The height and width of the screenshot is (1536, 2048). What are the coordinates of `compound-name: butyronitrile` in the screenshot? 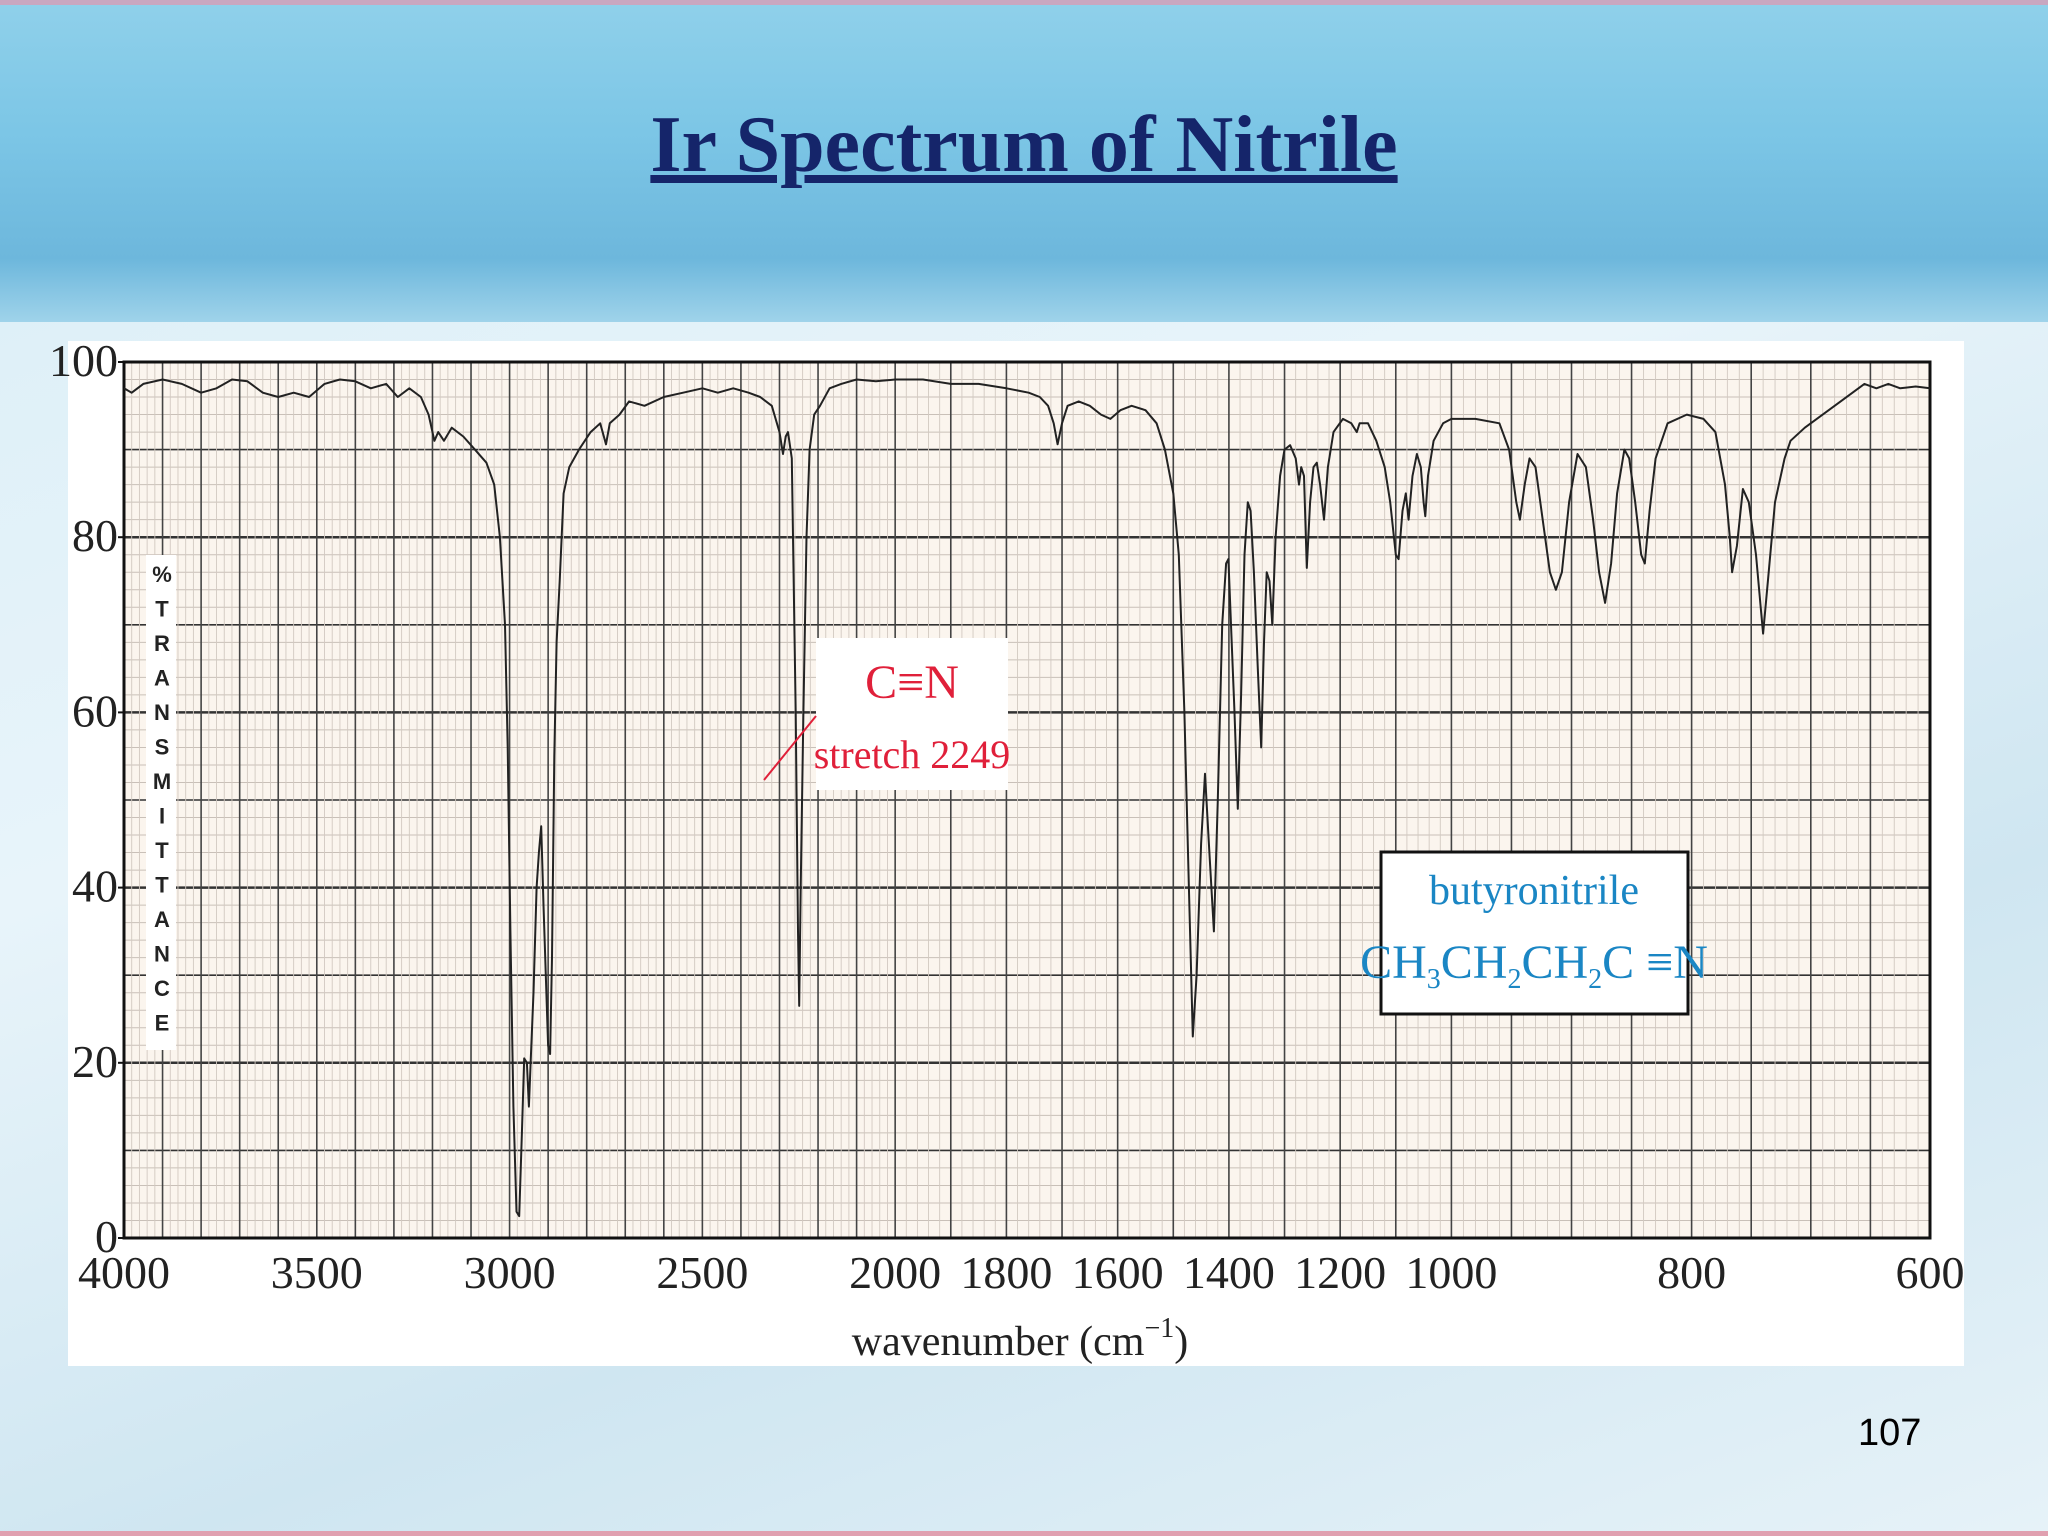 It's located at (1534, 891).